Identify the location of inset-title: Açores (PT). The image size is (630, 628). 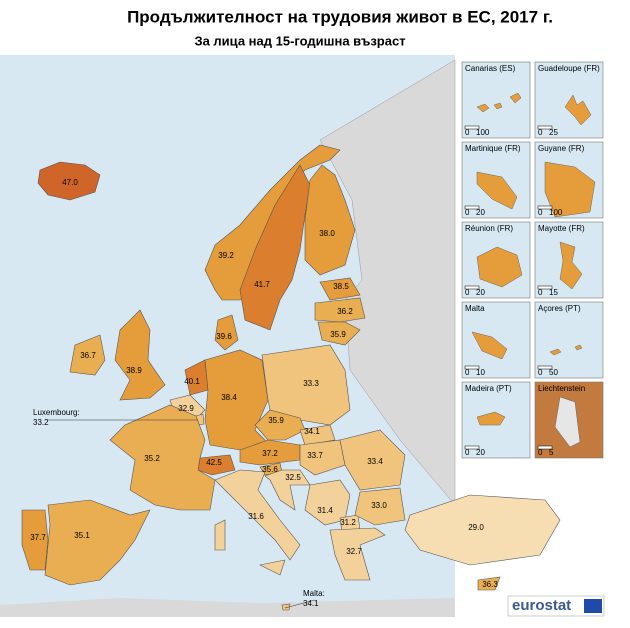
(559, 308).